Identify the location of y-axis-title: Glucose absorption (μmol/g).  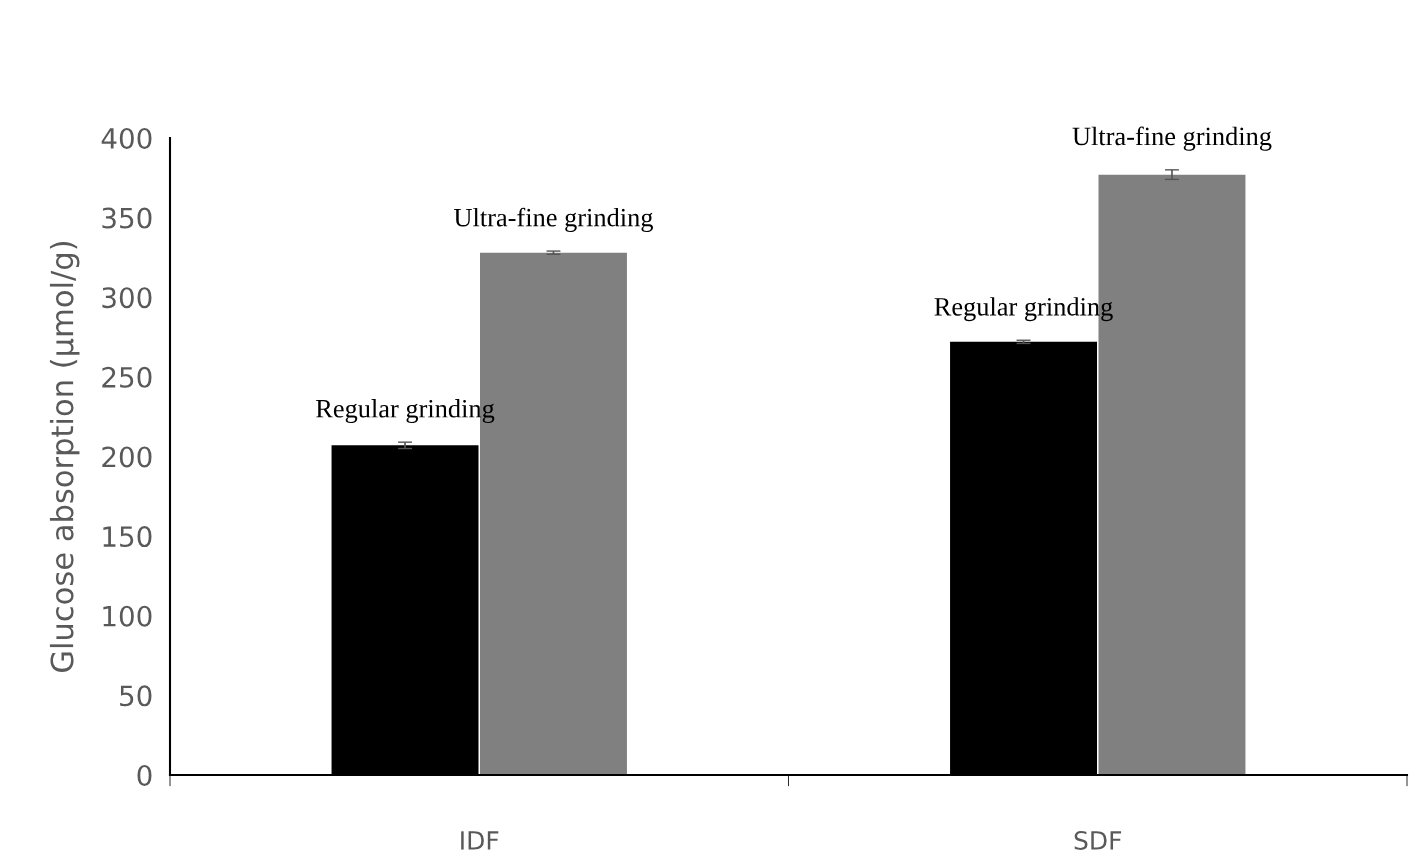
(64, 456).